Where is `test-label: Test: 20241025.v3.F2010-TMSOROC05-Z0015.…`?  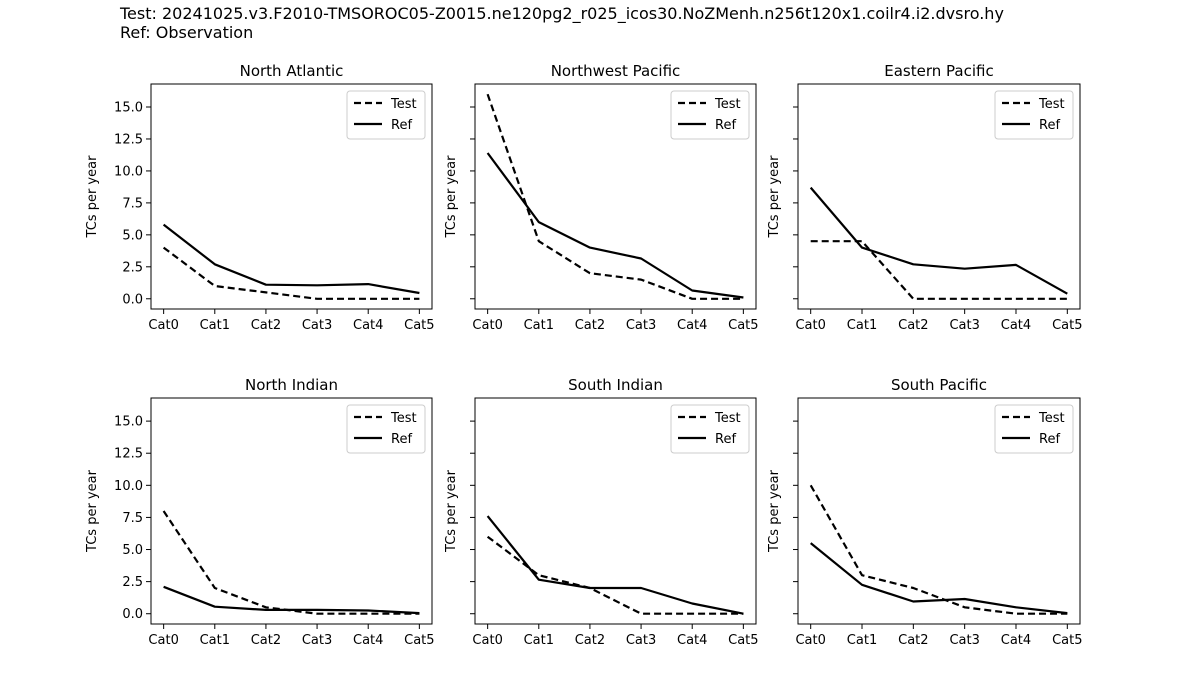
test-label: Test: 20241025.v3.F2010-TMSOROC05-Z0015.… is located at coordinates (562, 13).